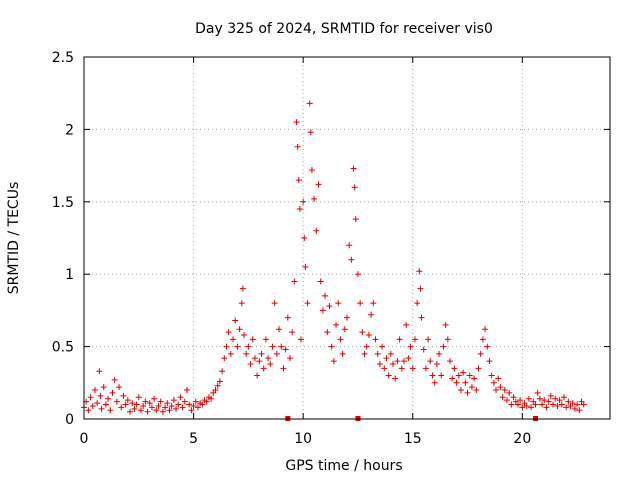 The width and height of the screenshot is (640, 480). What do you see at coordinates (63, 203) in the screenshot?
I see `y-tick-label: 1.5` at bounding box center [63, 203].